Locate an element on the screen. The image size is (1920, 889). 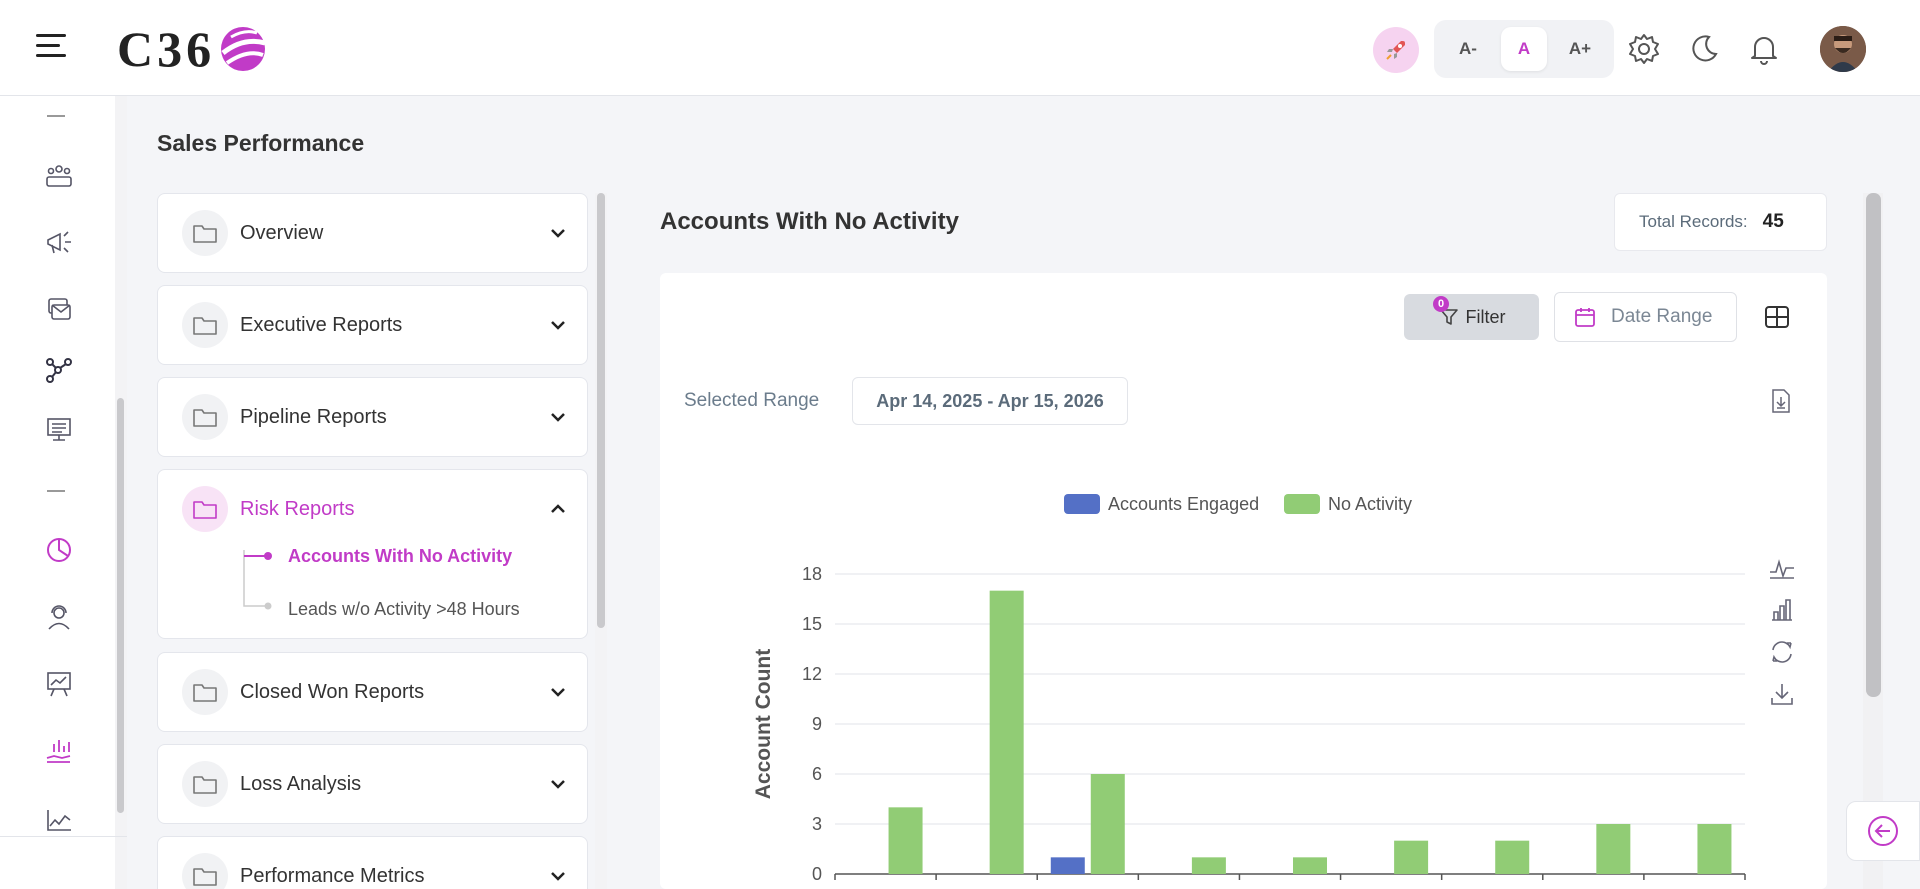
selected-range-value: Apr 14, 2025 - Apr 15, 2026 is located at coordinates (990, 401).